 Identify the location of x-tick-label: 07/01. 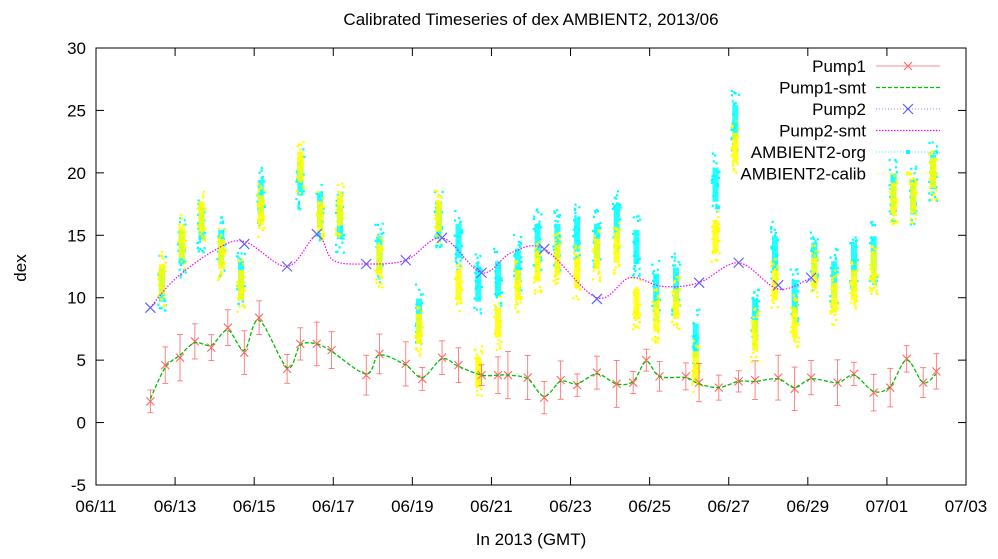
(887, 506).